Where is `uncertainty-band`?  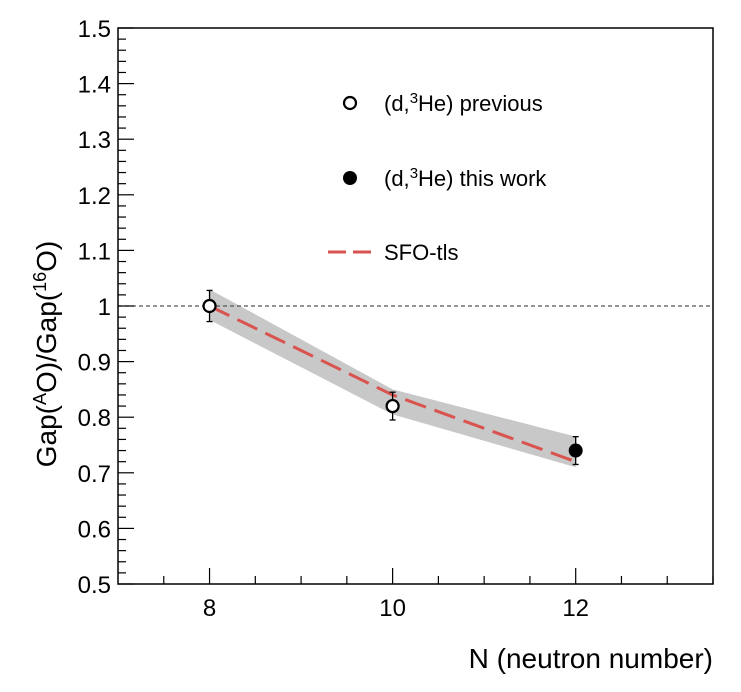
uncertainty-band is located at coordinates (392, 378).